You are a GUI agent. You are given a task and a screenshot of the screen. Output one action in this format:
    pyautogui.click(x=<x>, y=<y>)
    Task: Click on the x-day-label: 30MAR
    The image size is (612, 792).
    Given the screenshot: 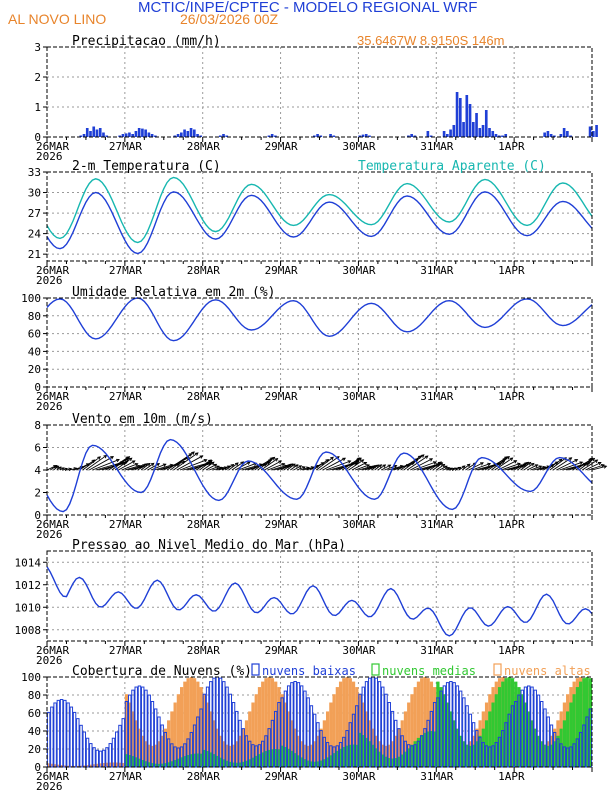 What is the action you would take?
    pyautogui.click(x=358, y=270)
    